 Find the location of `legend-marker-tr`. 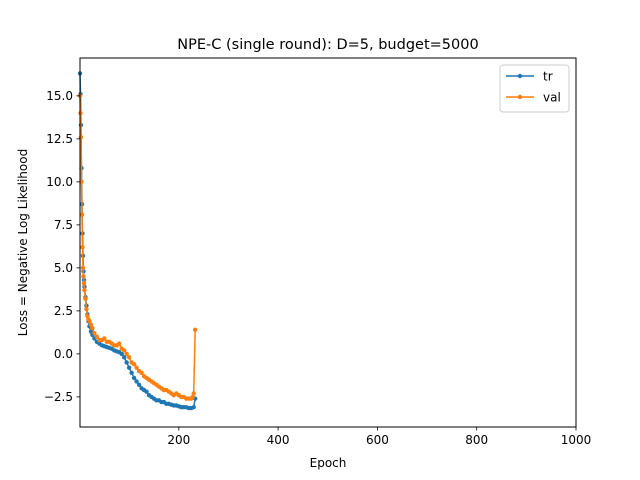

legend-marker-tr is located at coordinates (520, 76).